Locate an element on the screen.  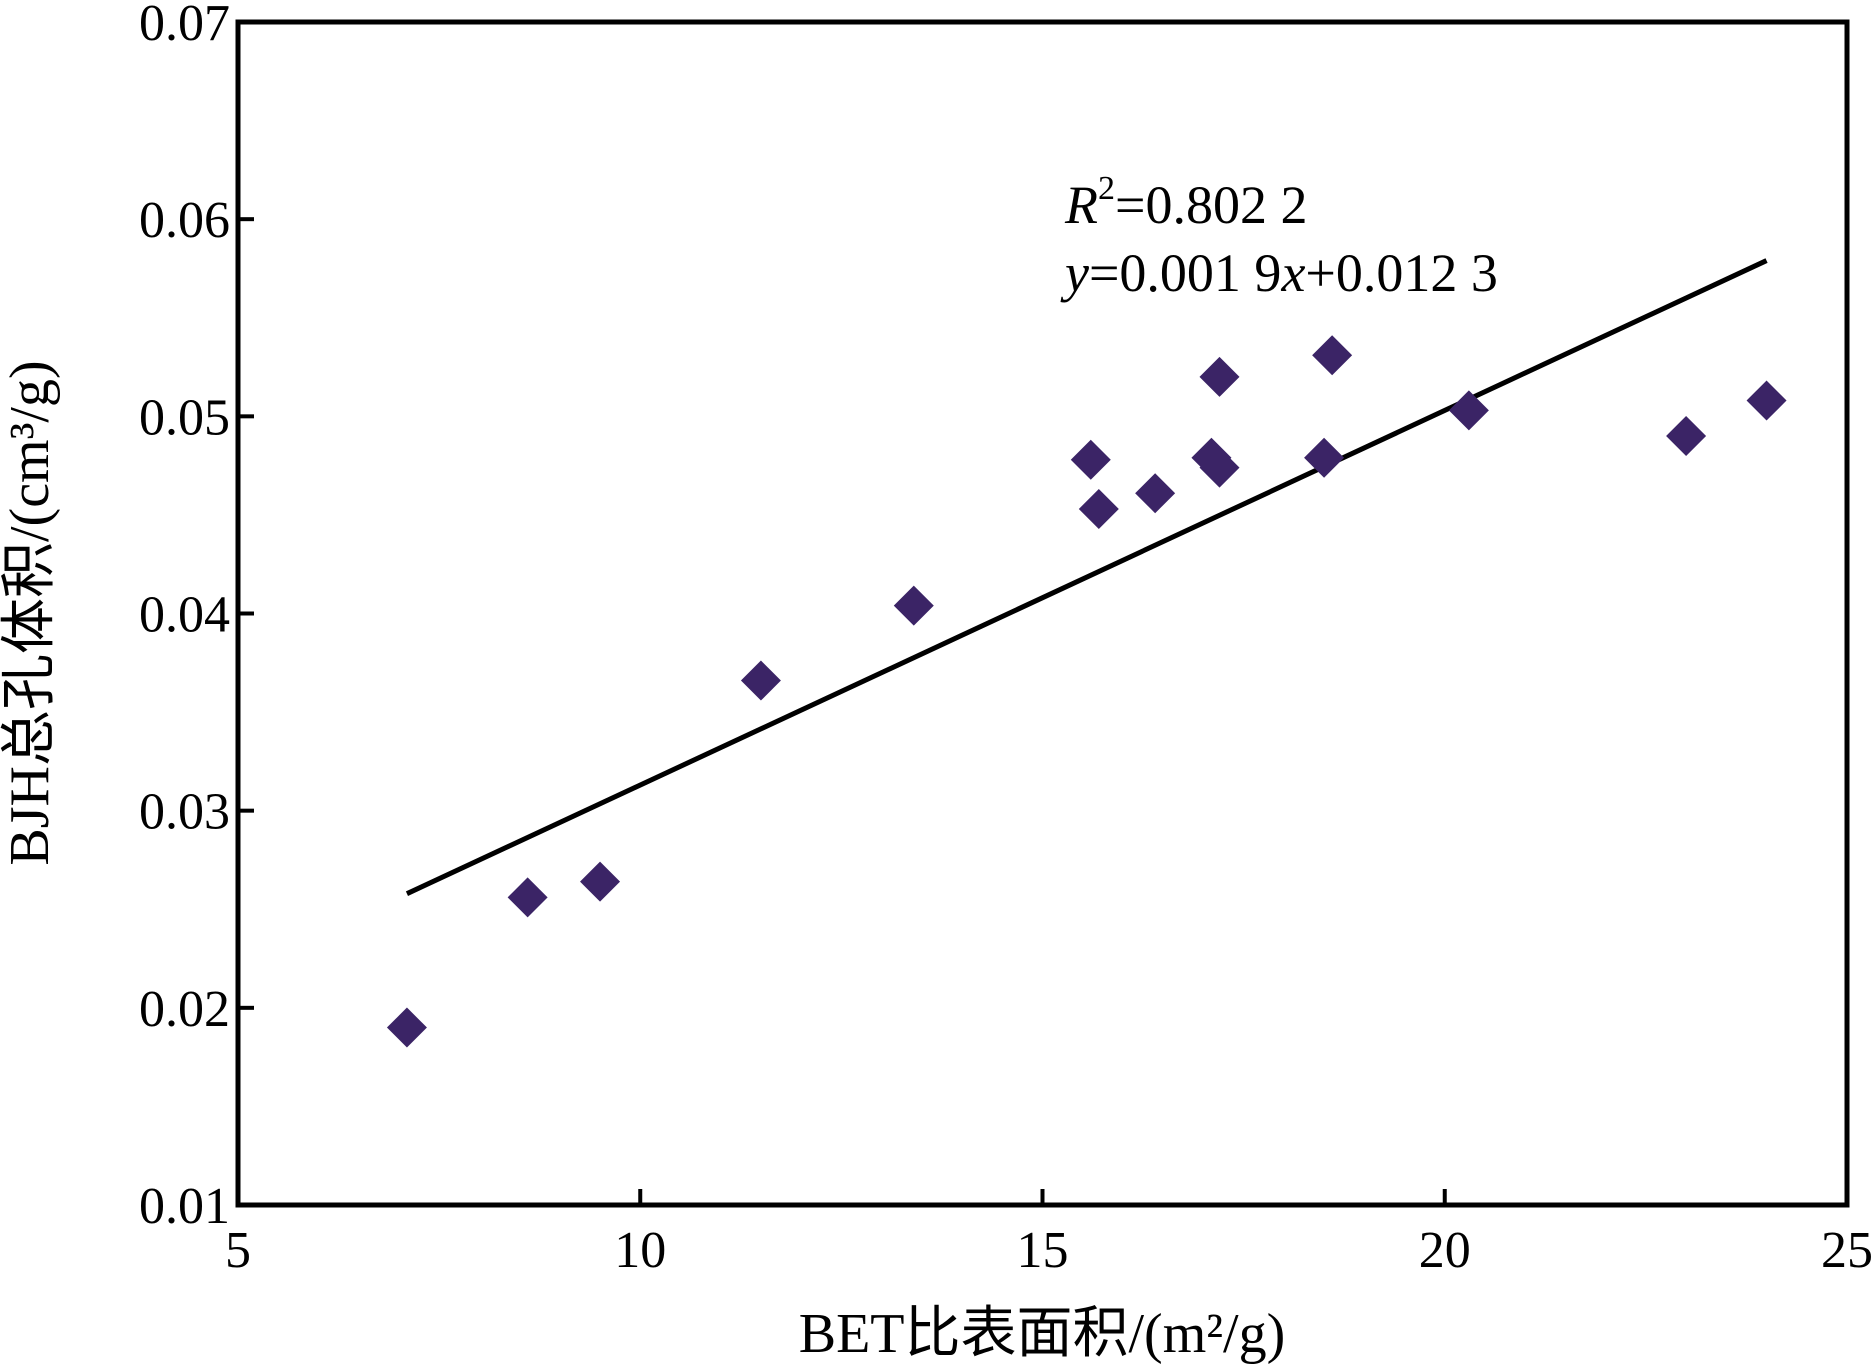
y-tick-label: 0.02 is located at coordinates (184, 1009).